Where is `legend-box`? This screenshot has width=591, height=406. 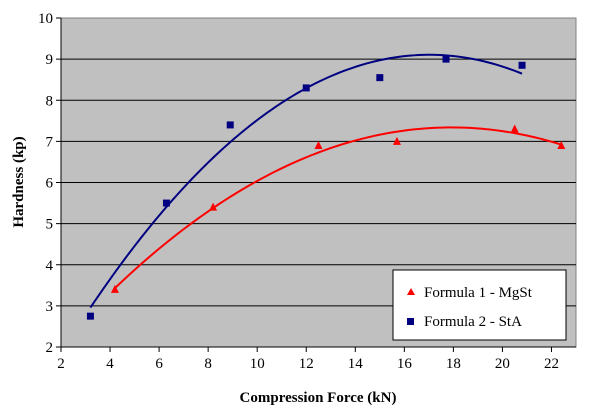 legend-box is located at coordinates (479, 305).